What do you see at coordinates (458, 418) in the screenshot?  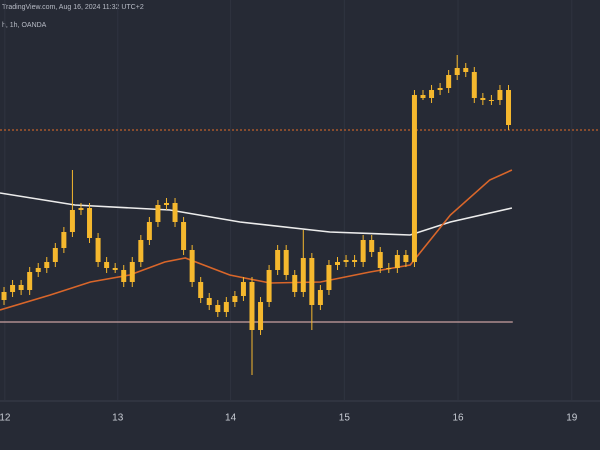 I see `x-tick-label: 16` at bounding box center [458, 418].